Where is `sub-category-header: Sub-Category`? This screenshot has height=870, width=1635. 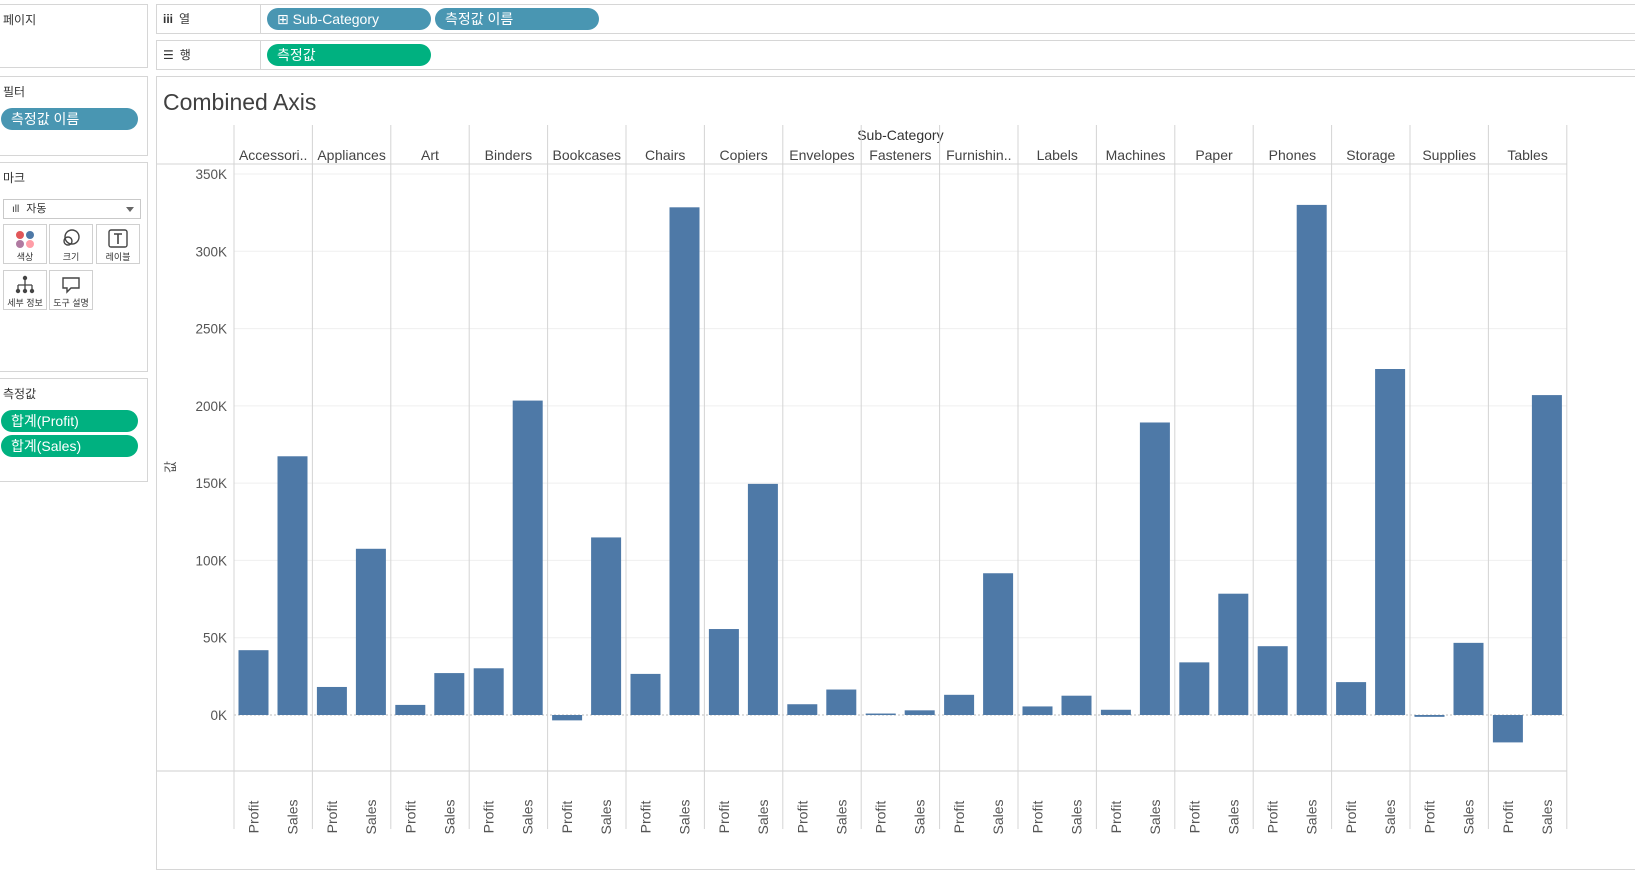 sub-category-header: Sub-Category is located at coordinates (900, 135).